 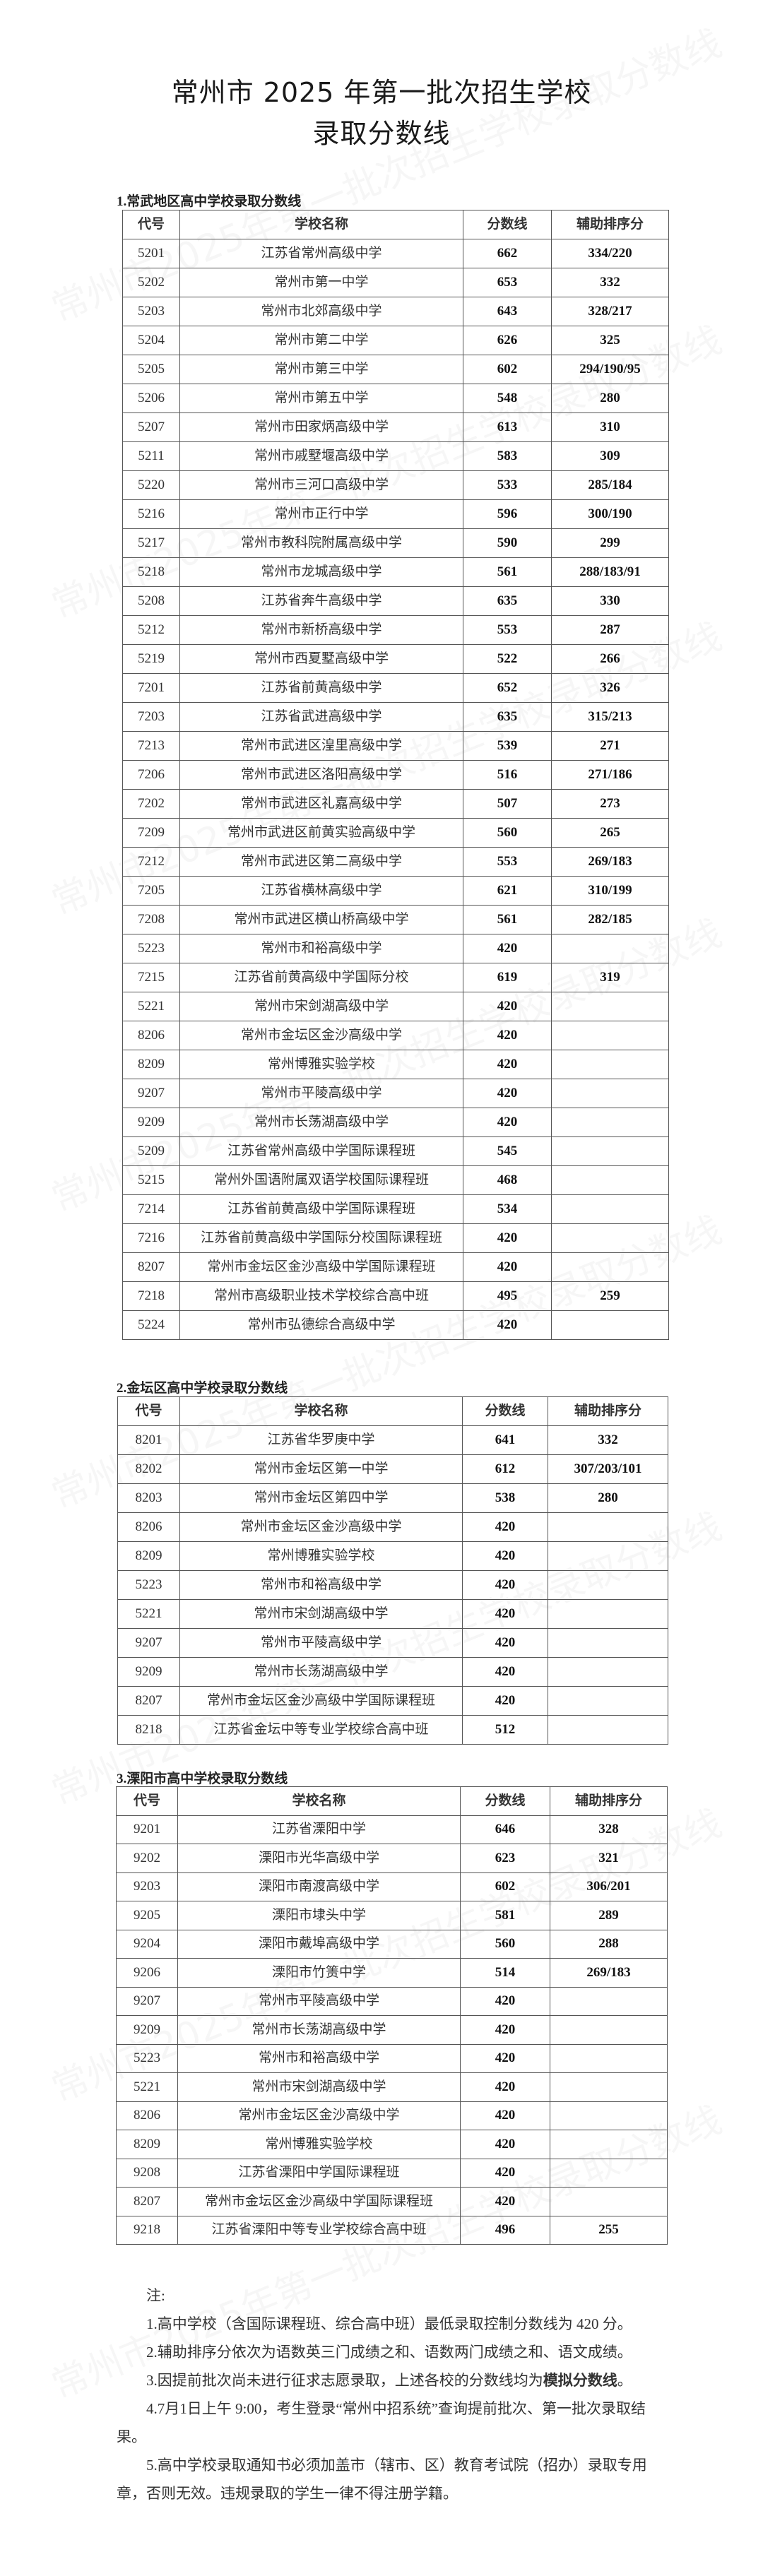 What do you see at coordinates (505, 1469) in the screenshot?
I see `cutoff-score: 612` at bounding box center [505, 1469].